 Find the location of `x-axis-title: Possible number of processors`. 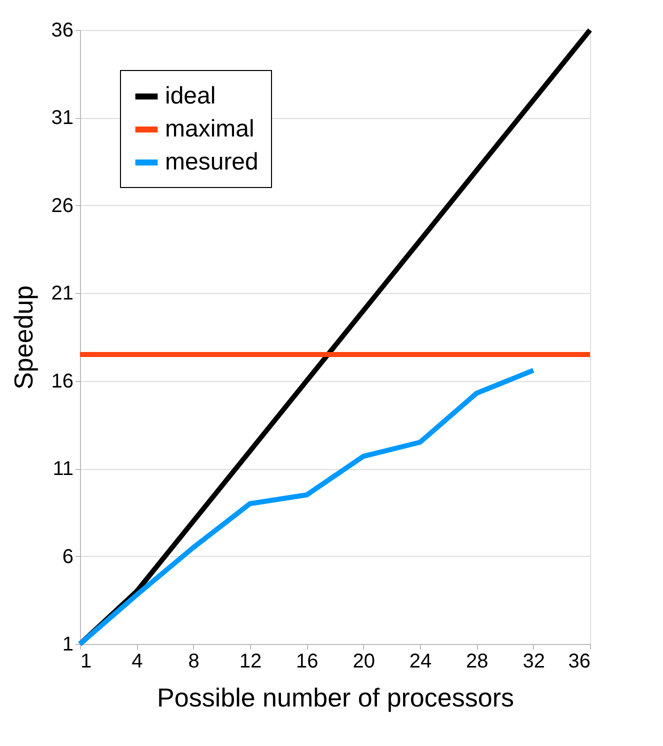

x-axis-title: Possible number of processors is located at coordinates (335, 697).